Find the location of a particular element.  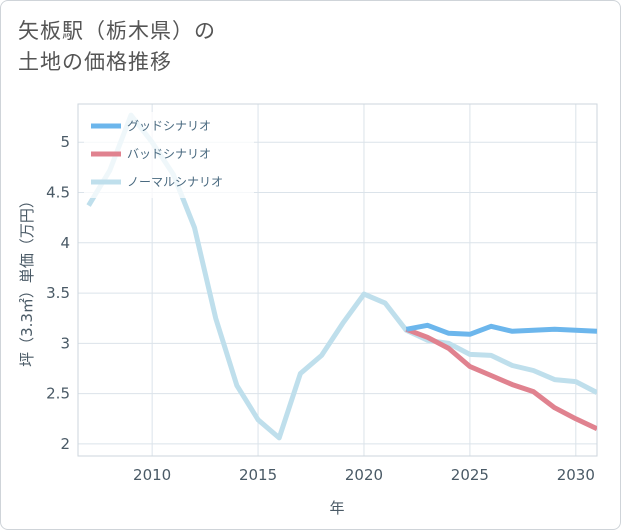

x-tick-label: 2030 is located at coordinates (576, 475).